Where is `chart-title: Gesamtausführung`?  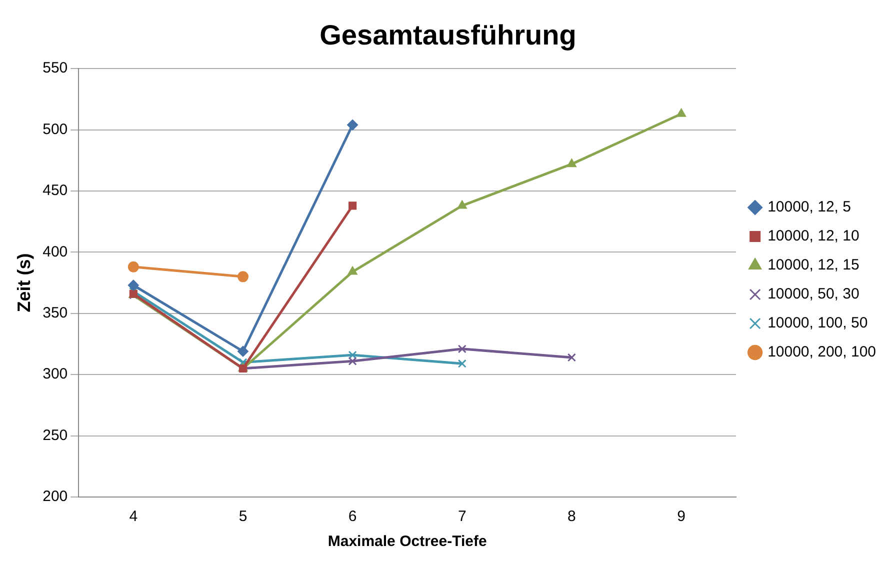
chart-title: Gesamtausführung is located at coordinates (448, 35).